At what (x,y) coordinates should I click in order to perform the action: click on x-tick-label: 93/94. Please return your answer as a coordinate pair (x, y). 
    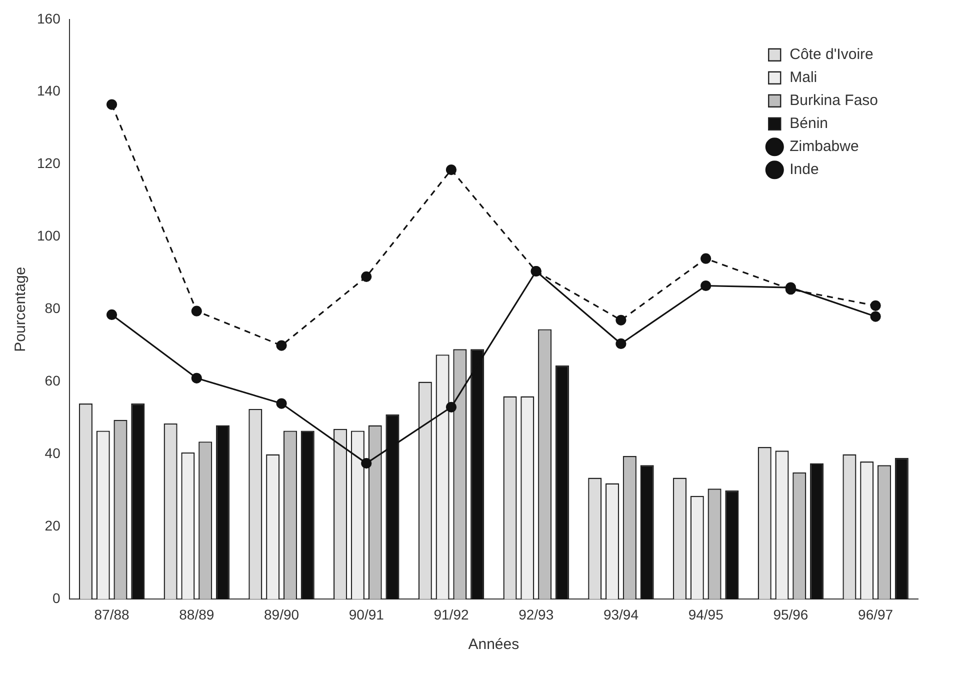
    Looking at the image, I should click on (621, 614).